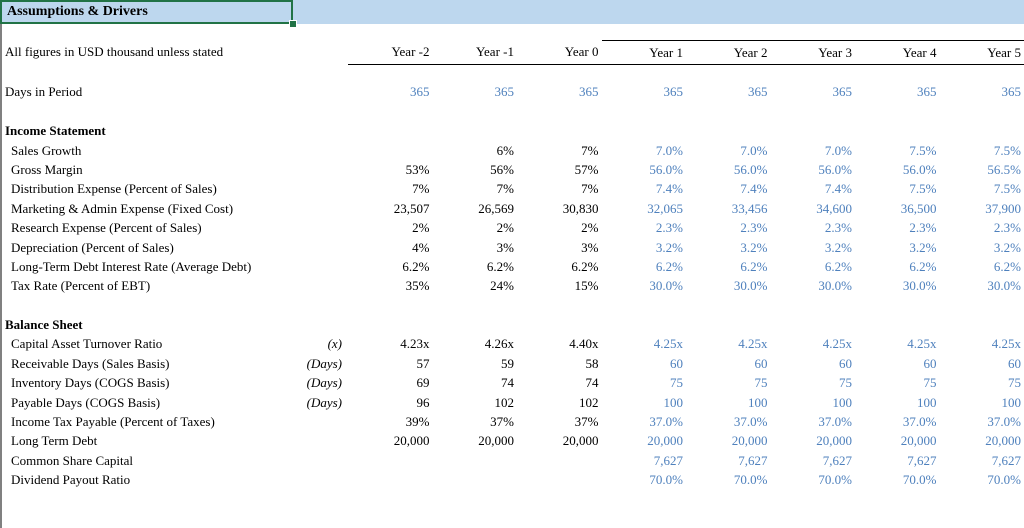  Describe the element at coordinates (812, 52) in the screenshot. I see `column-header-year-3: Year 3` at that location.